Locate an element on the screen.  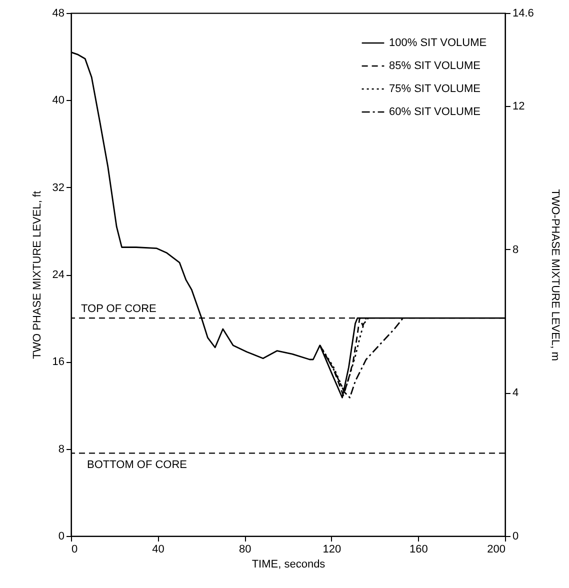
x-axis-title: TIME, seconds is located at coordinates (289, 564).